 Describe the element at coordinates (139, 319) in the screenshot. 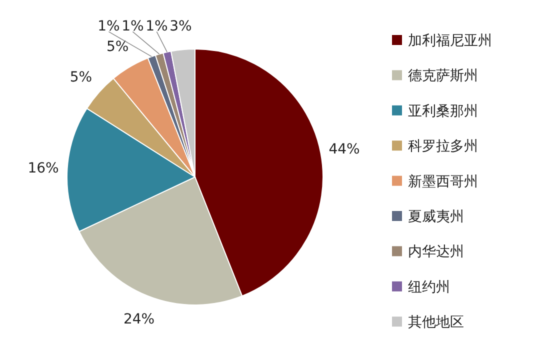

I see `data-label: 24%` at that location.